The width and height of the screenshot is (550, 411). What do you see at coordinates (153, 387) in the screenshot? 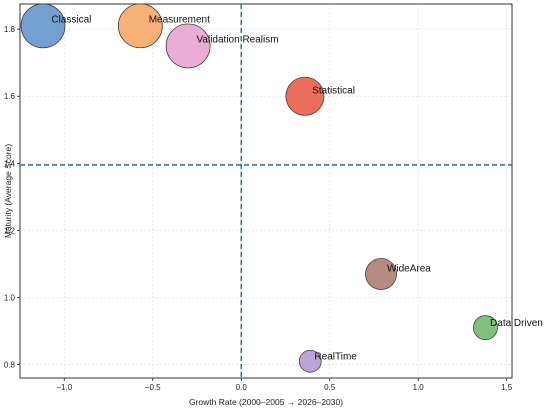
I see `x-tick-label: −0.5` at bounding box center [153, 387].